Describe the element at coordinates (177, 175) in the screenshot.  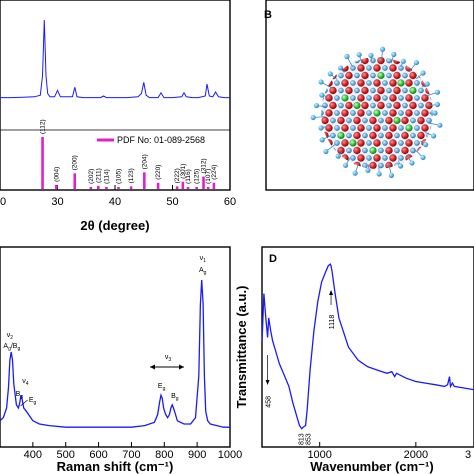
I see `reference-peak-label: (222)` at that location.